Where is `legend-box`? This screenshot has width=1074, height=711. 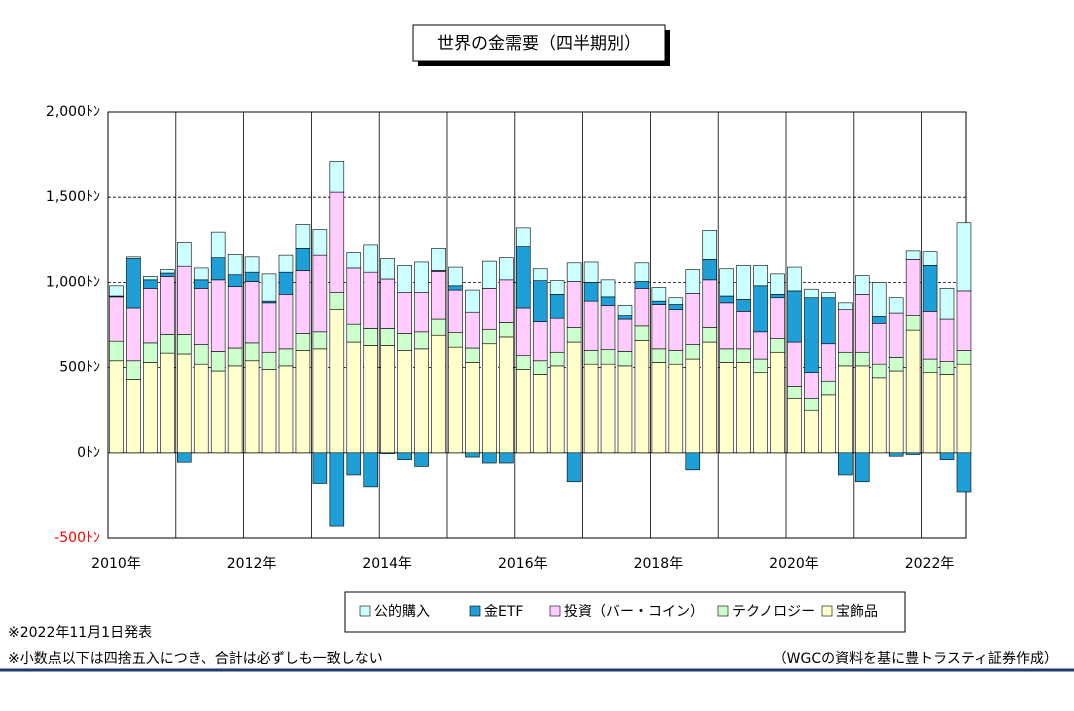 legend-box is located at coordinates (625, 612).